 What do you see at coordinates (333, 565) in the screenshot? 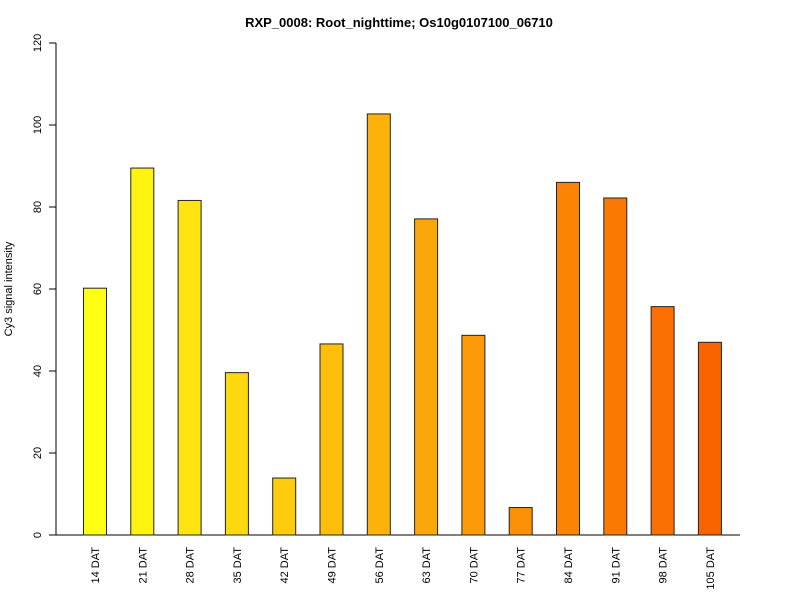
I see `x-tick-label: 49 DAT` at bounding box center [333, 565].